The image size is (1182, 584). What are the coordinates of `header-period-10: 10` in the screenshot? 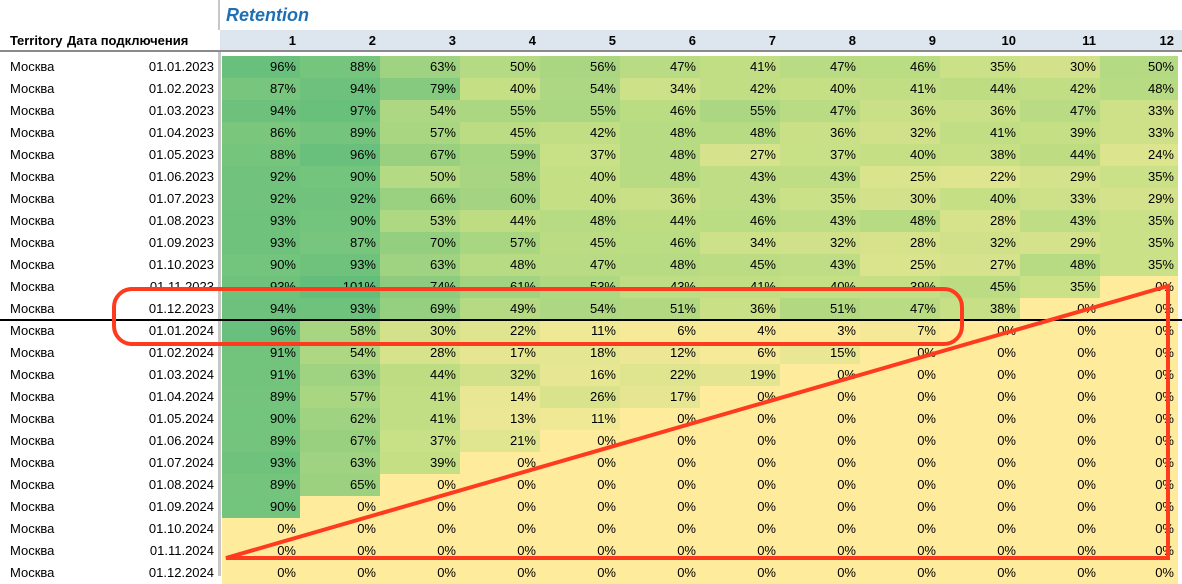 It's located at (1008, 40).